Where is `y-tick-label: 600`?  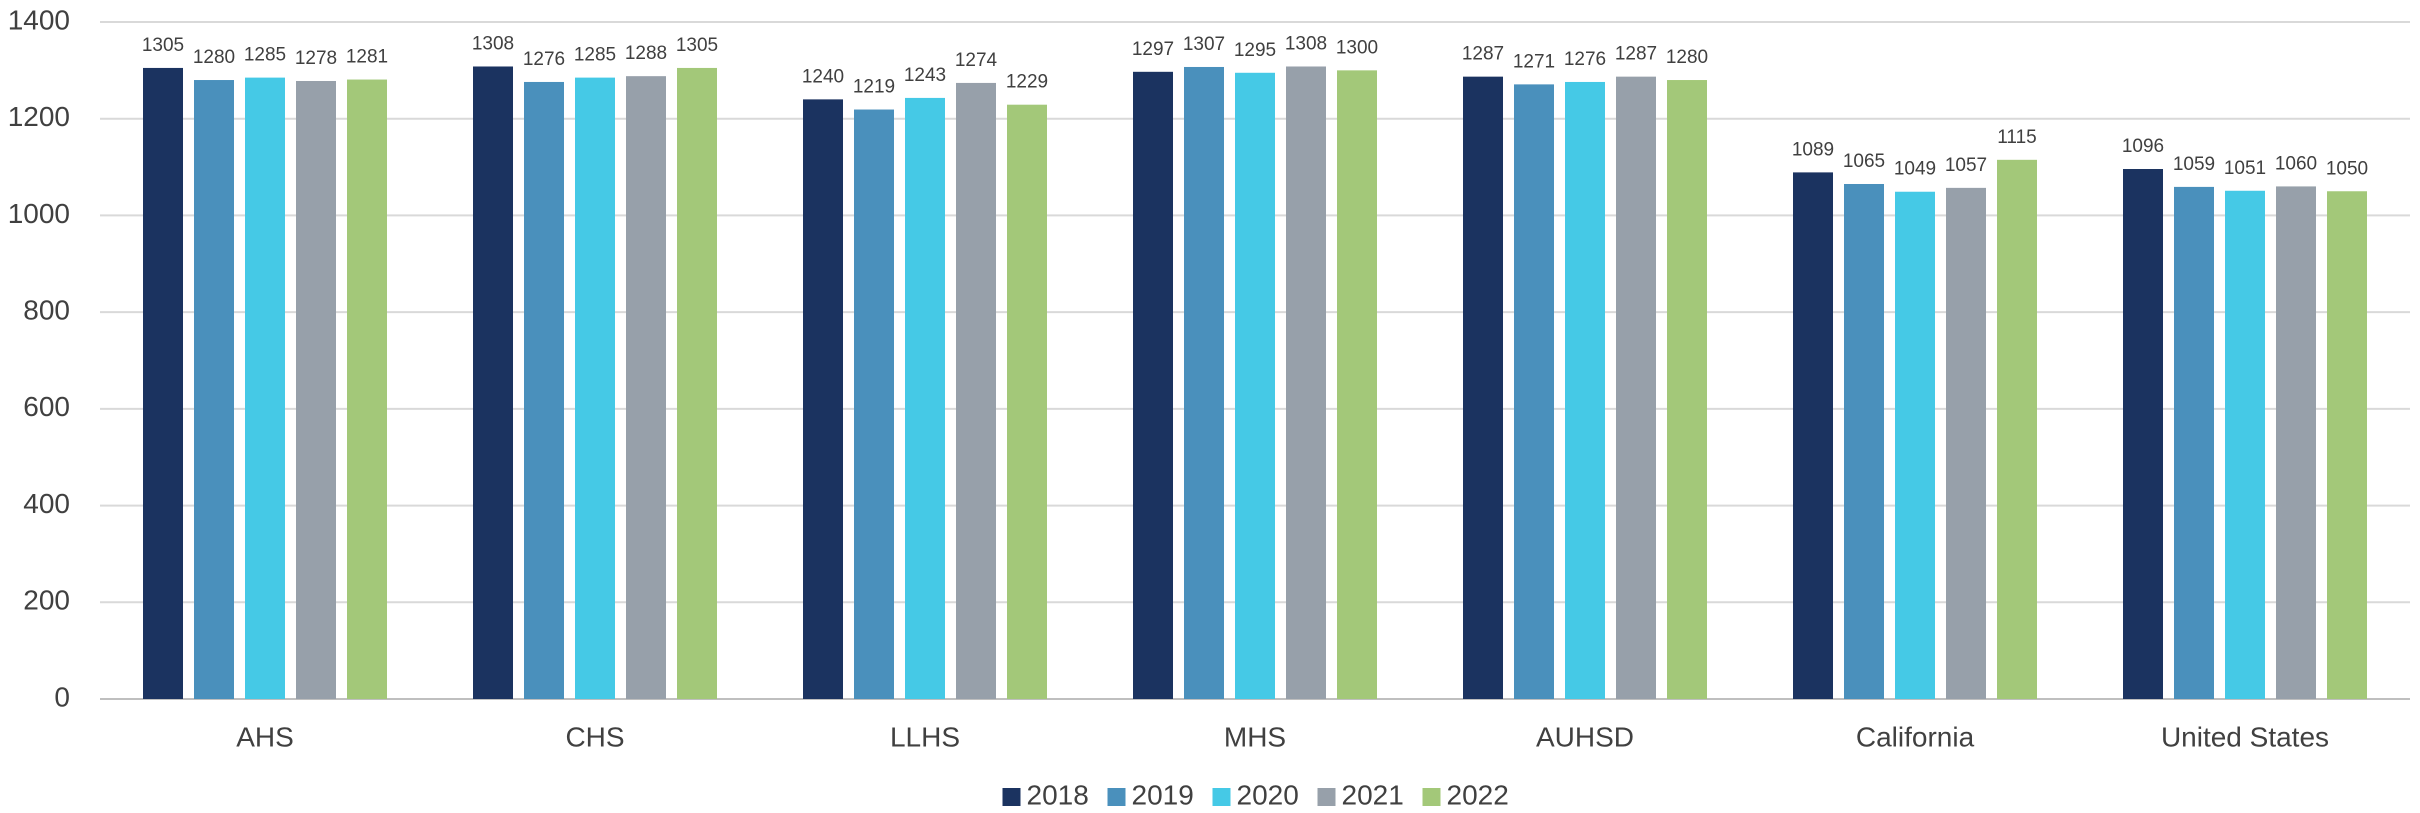 y-tick-label: 600 is located at coordinates (46, 406).